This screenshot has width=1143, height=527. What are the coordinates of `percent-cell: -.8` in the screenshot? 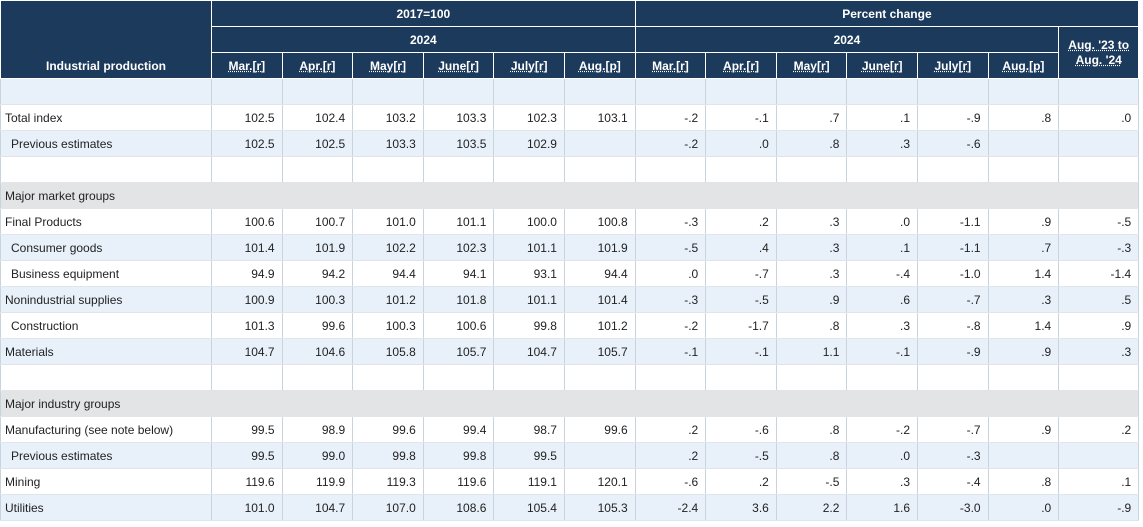 It's located at (953, 325).